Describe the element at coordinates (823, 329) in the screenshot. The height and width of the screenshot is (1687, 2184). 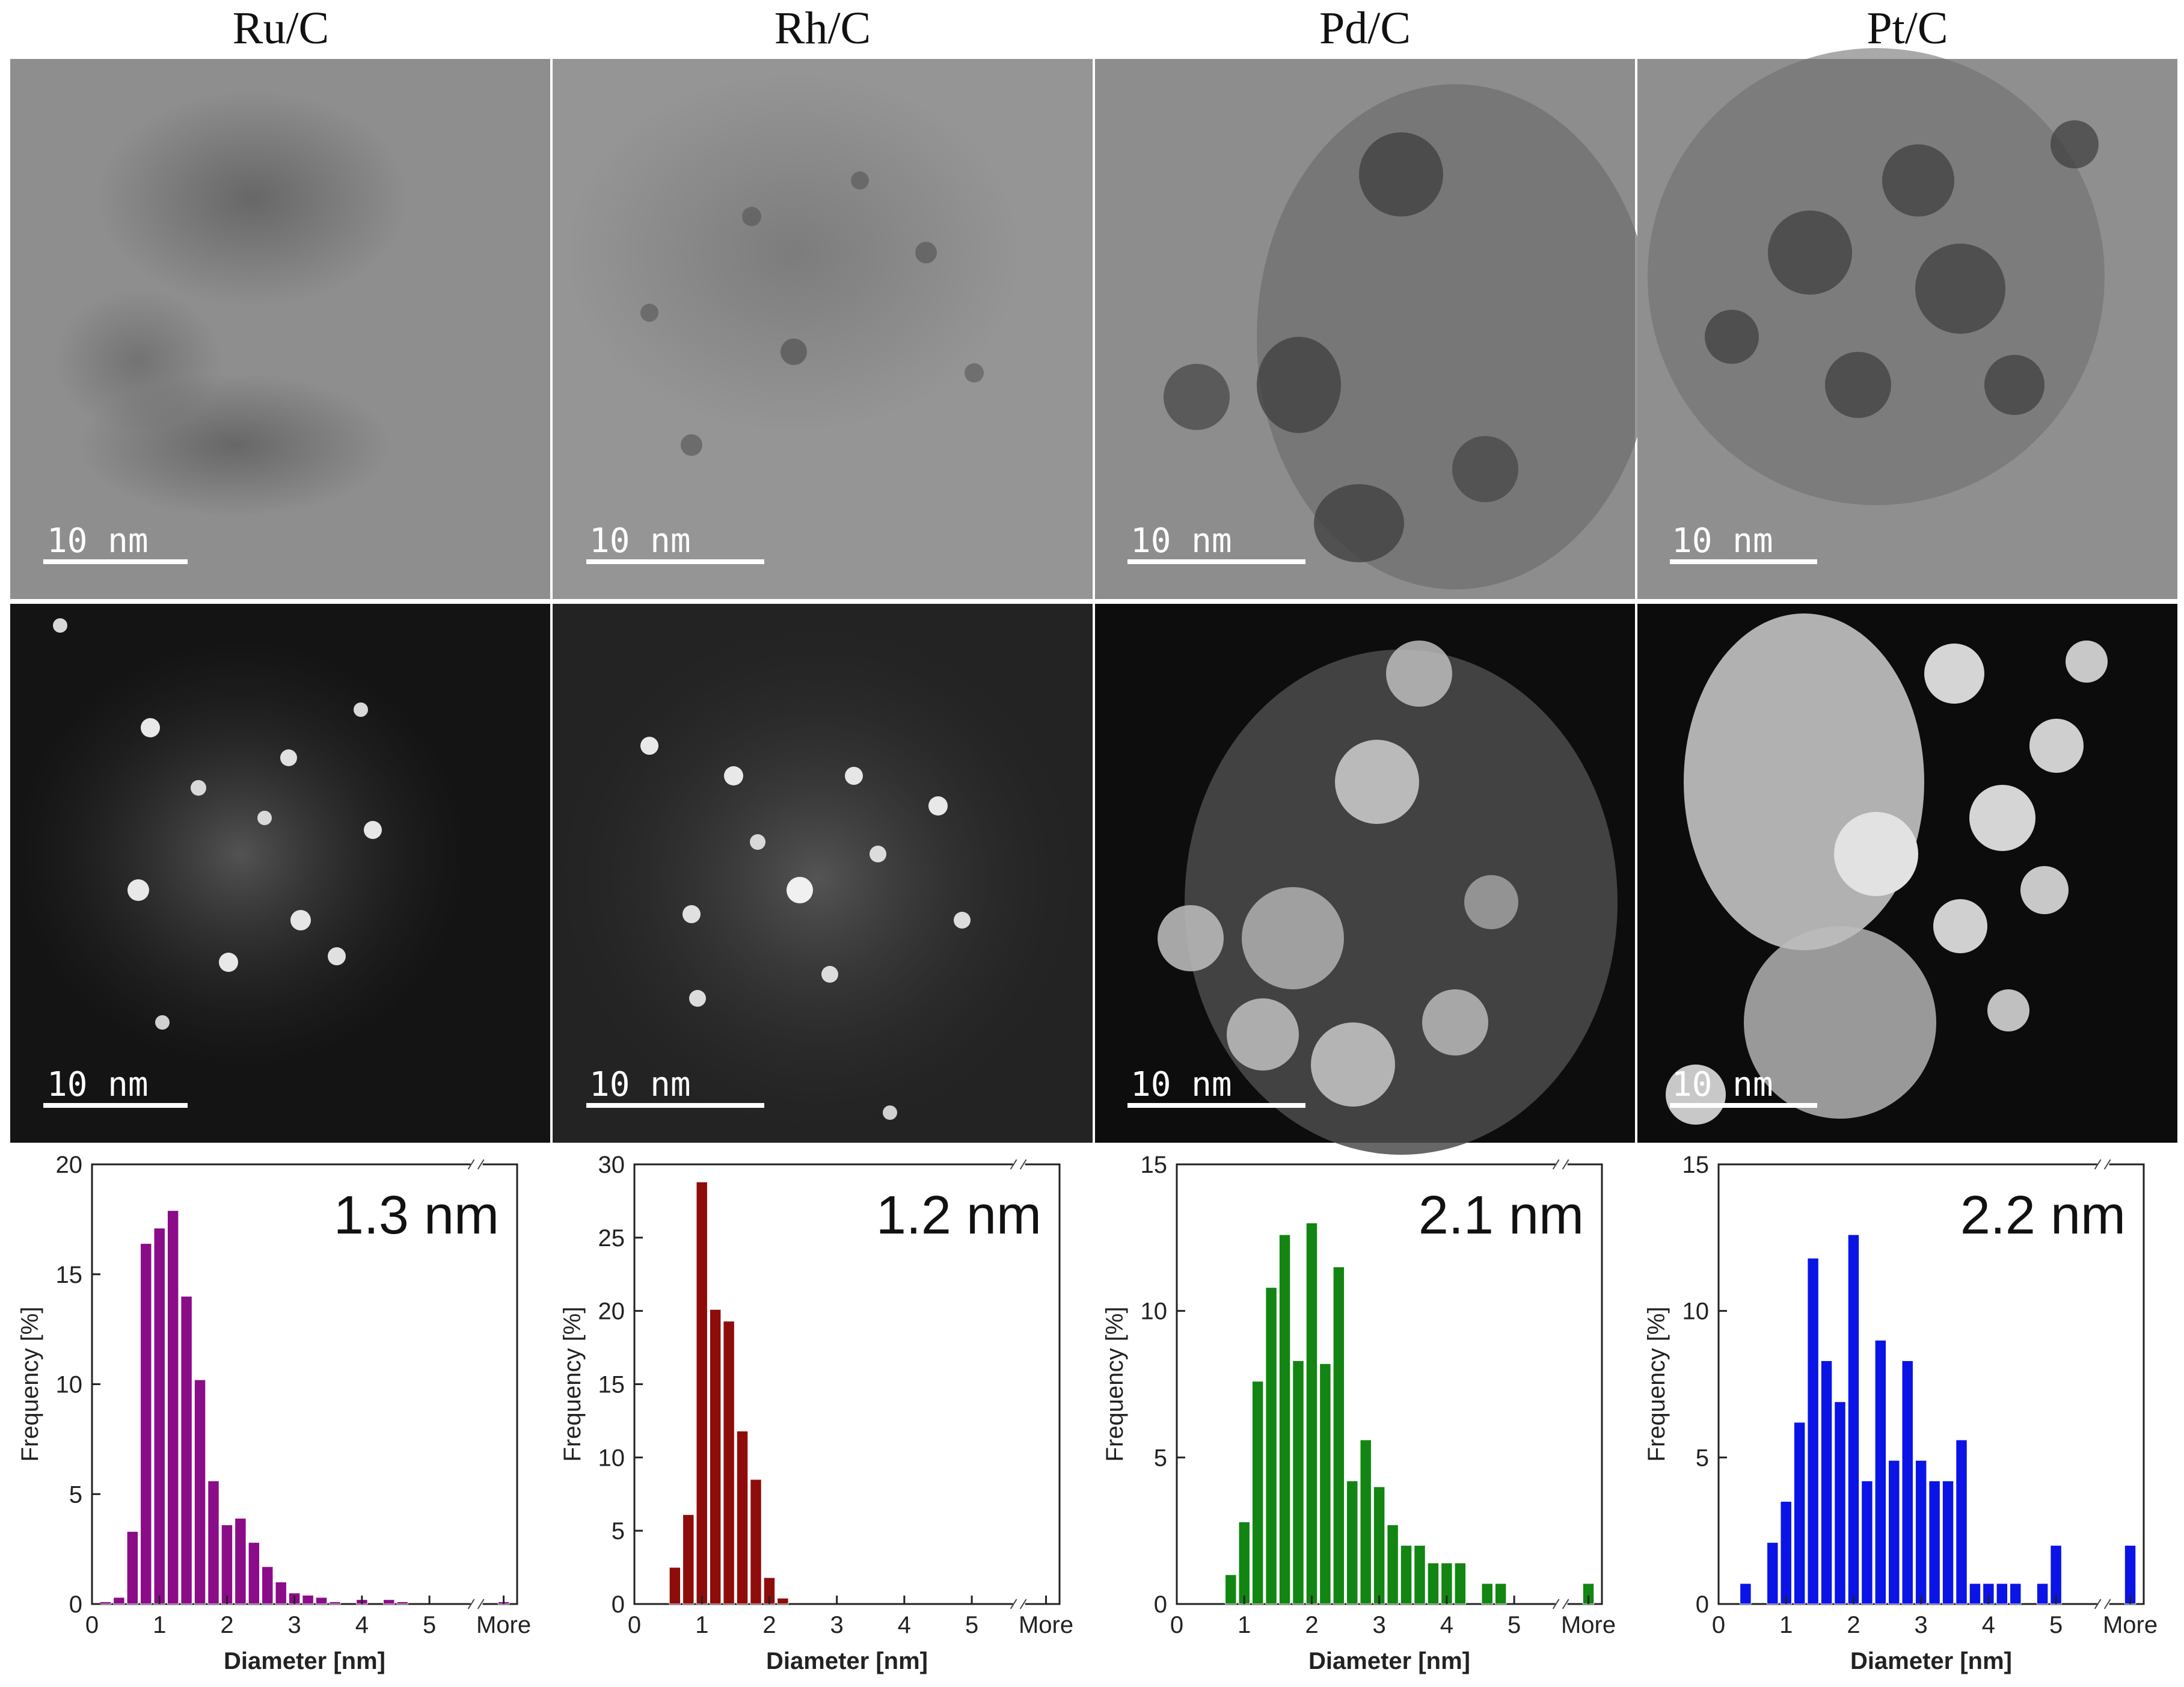
I see `tem-image-rh: 10 nm` at that location.